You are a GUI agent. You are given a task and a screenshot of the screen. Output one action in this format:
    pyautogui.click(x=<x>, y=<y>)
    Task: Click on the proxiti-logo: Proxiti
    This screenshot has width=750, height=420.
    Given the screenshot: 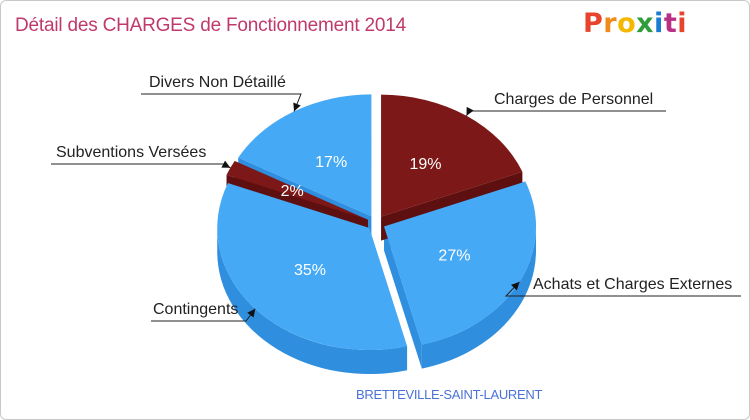 What is the action you would take?
    pyautogui.click(x=635, y=23)
    